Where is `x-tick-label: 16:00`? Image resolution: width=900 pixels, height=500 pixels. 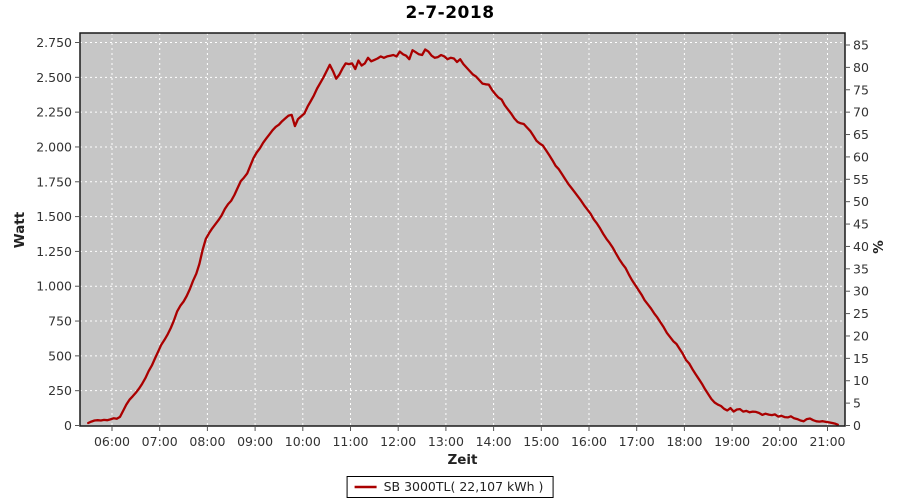
x-tick-label: 16:00 is located at coordinates (589, 441).